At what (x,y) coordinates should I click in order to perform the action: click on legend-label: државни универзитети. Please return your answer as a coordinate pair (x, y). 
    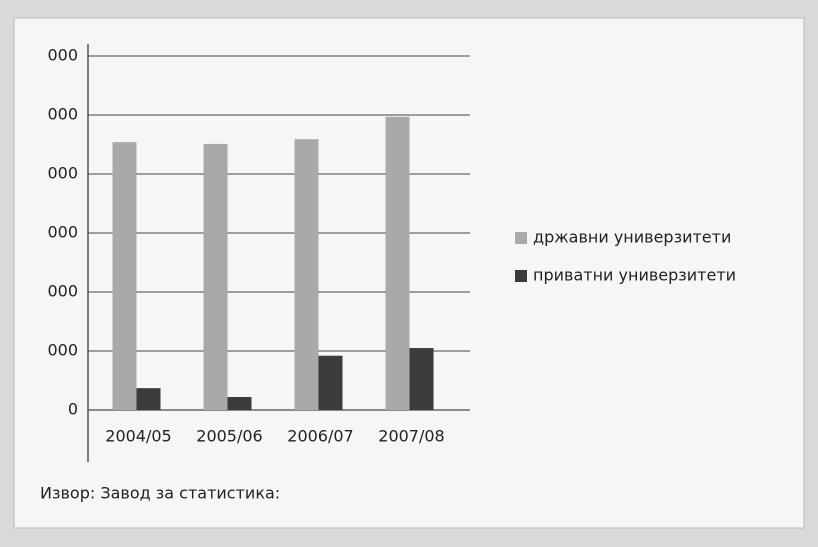
    Looking at the image, I should click on (632, 237).